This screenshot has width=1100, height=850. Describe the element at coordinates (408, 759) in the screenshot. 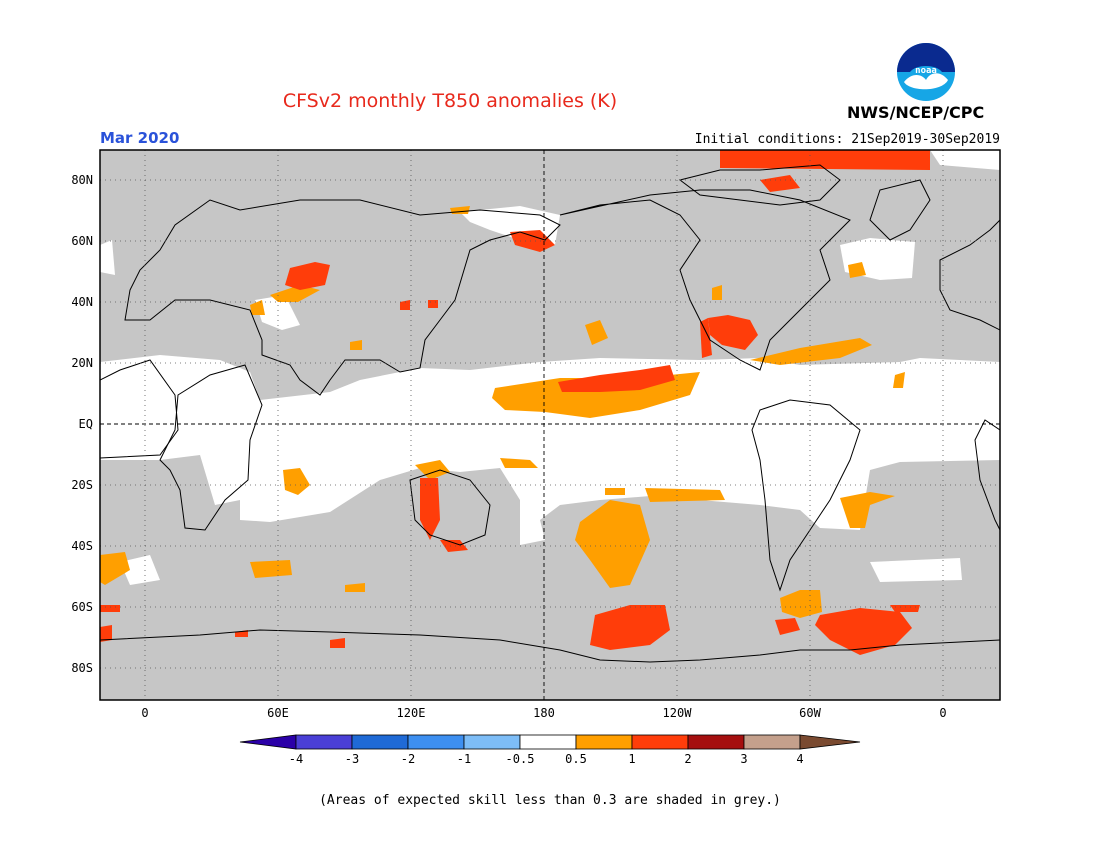

I see `legend-tick: -2` at that location.